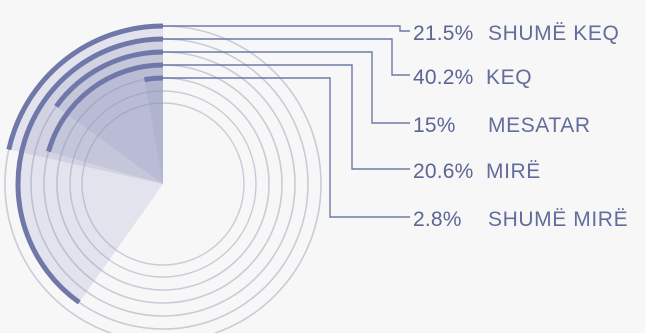 The width and height of the screenshot is (645, 333). Describe the element at coordinates (513, 171) in the screenshot. I see `category-label-3: MIRË` at that location.